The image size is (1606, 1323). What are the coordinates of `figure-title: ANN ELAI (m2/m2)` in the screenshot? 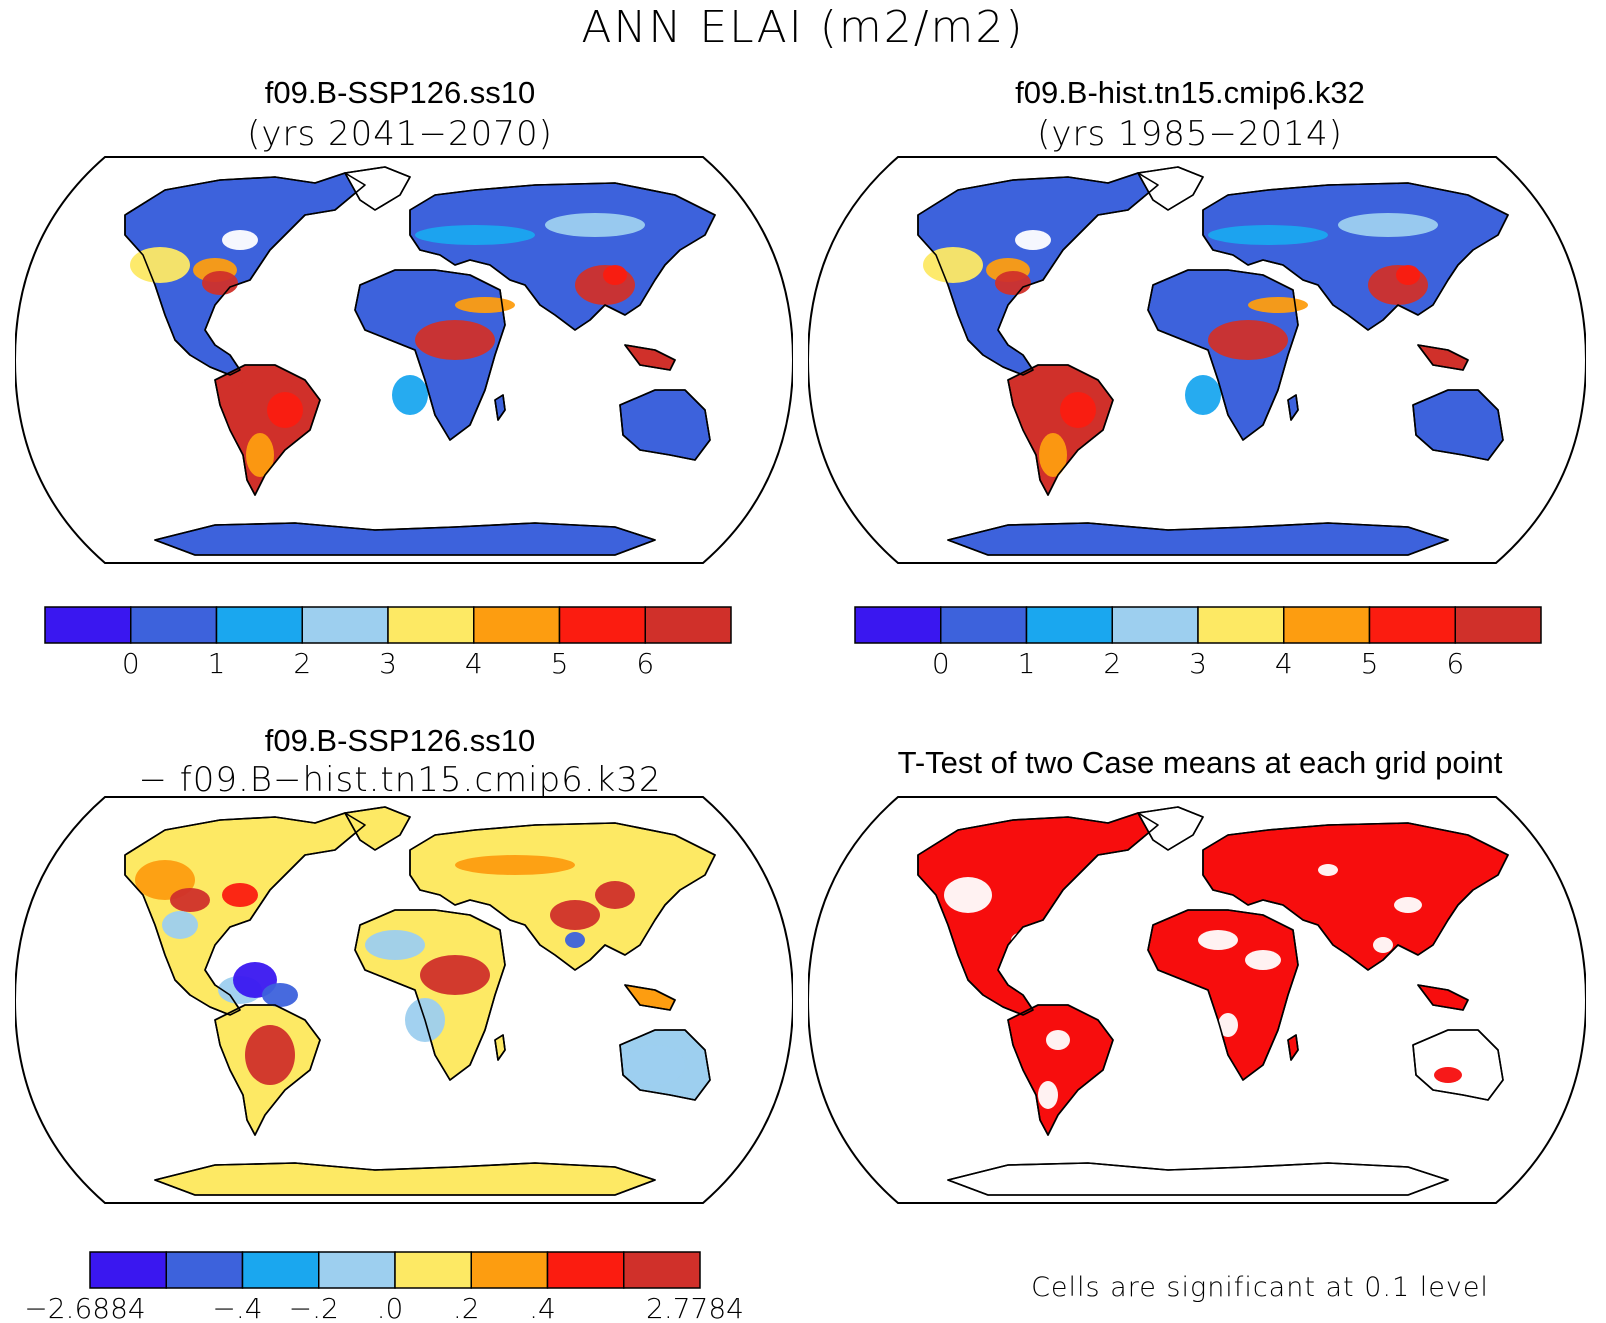 It's located at (803, 27).